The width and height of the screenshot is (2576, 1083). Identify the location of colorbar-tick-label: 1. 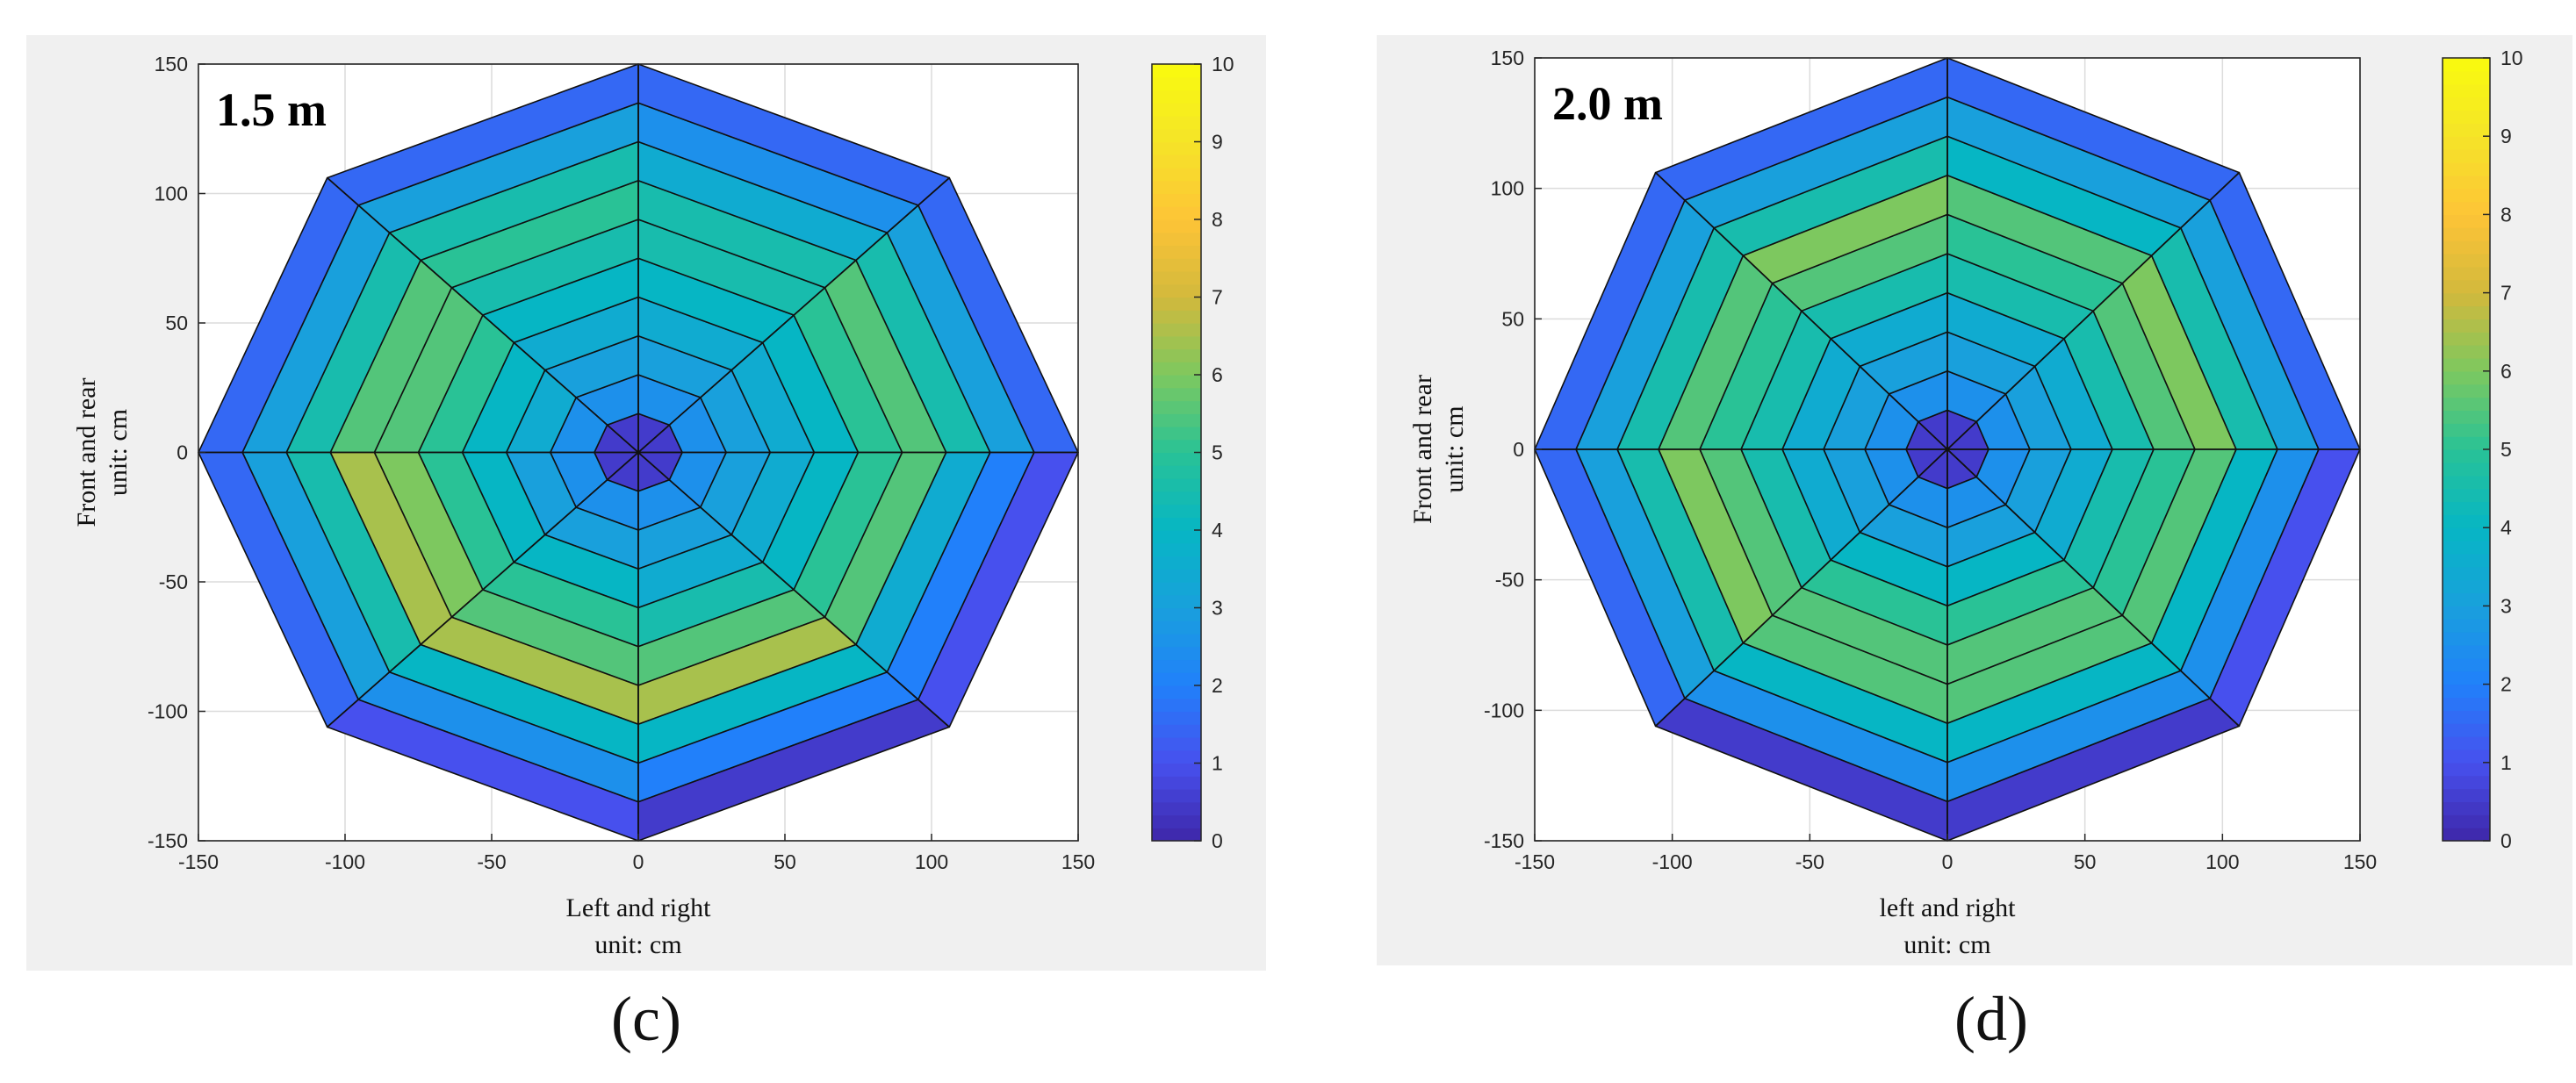
(1217, 763).